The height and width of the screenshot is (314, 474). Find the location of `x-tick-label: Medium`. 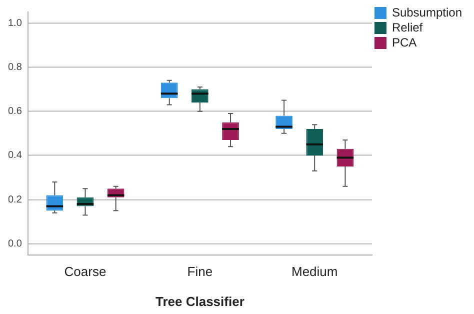

x-tick-label: Medium is located at coordinates (314, 272).